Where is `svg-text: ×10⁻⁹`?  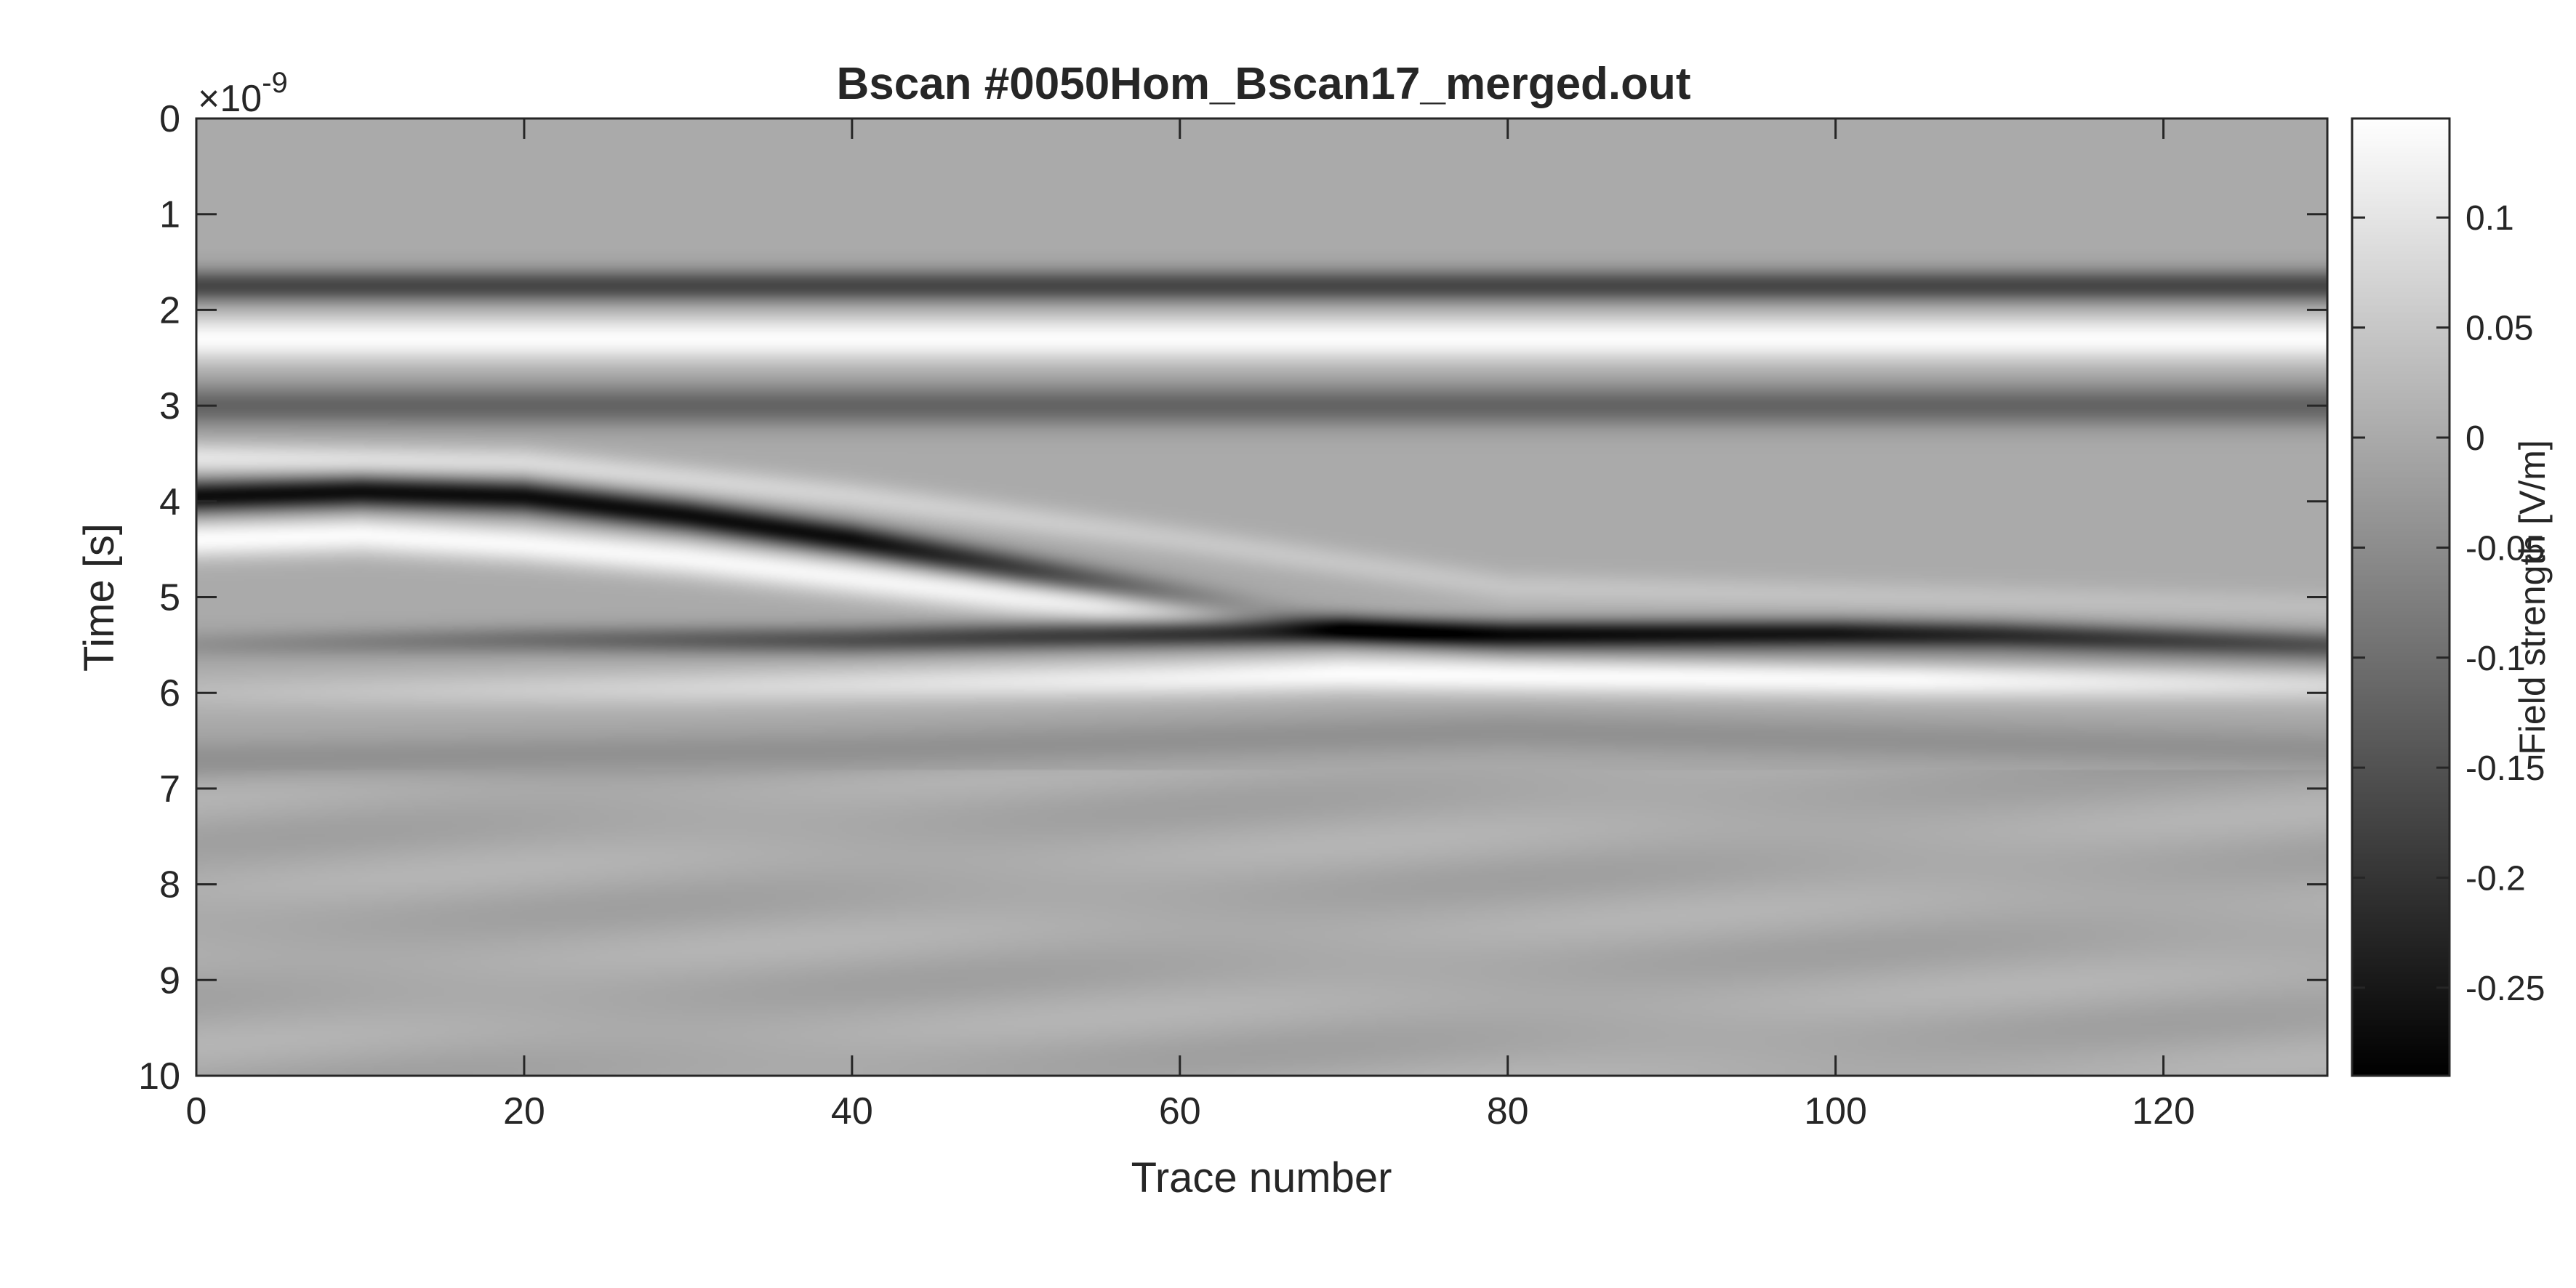 svg-text: ×10⁻⁹ is located at coordinates (243, 93).